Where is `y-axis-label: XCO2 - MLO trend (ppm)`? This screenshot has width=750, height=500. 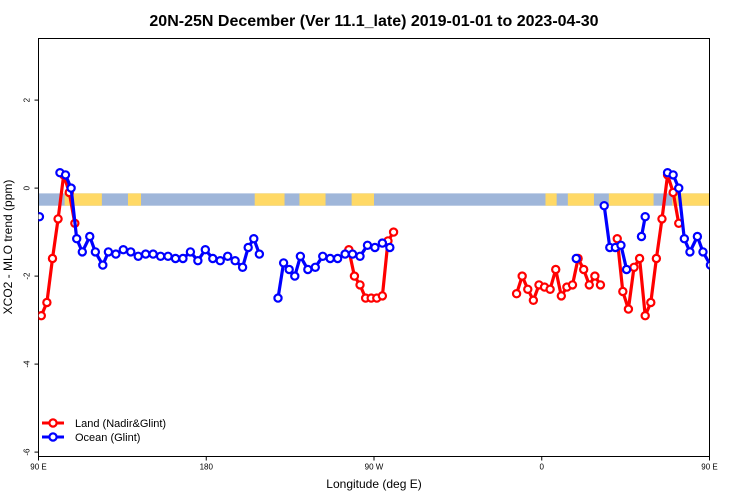
y-axis-label: XCO2 - MLO trend (ppm) is located at coordinates (8, 247).